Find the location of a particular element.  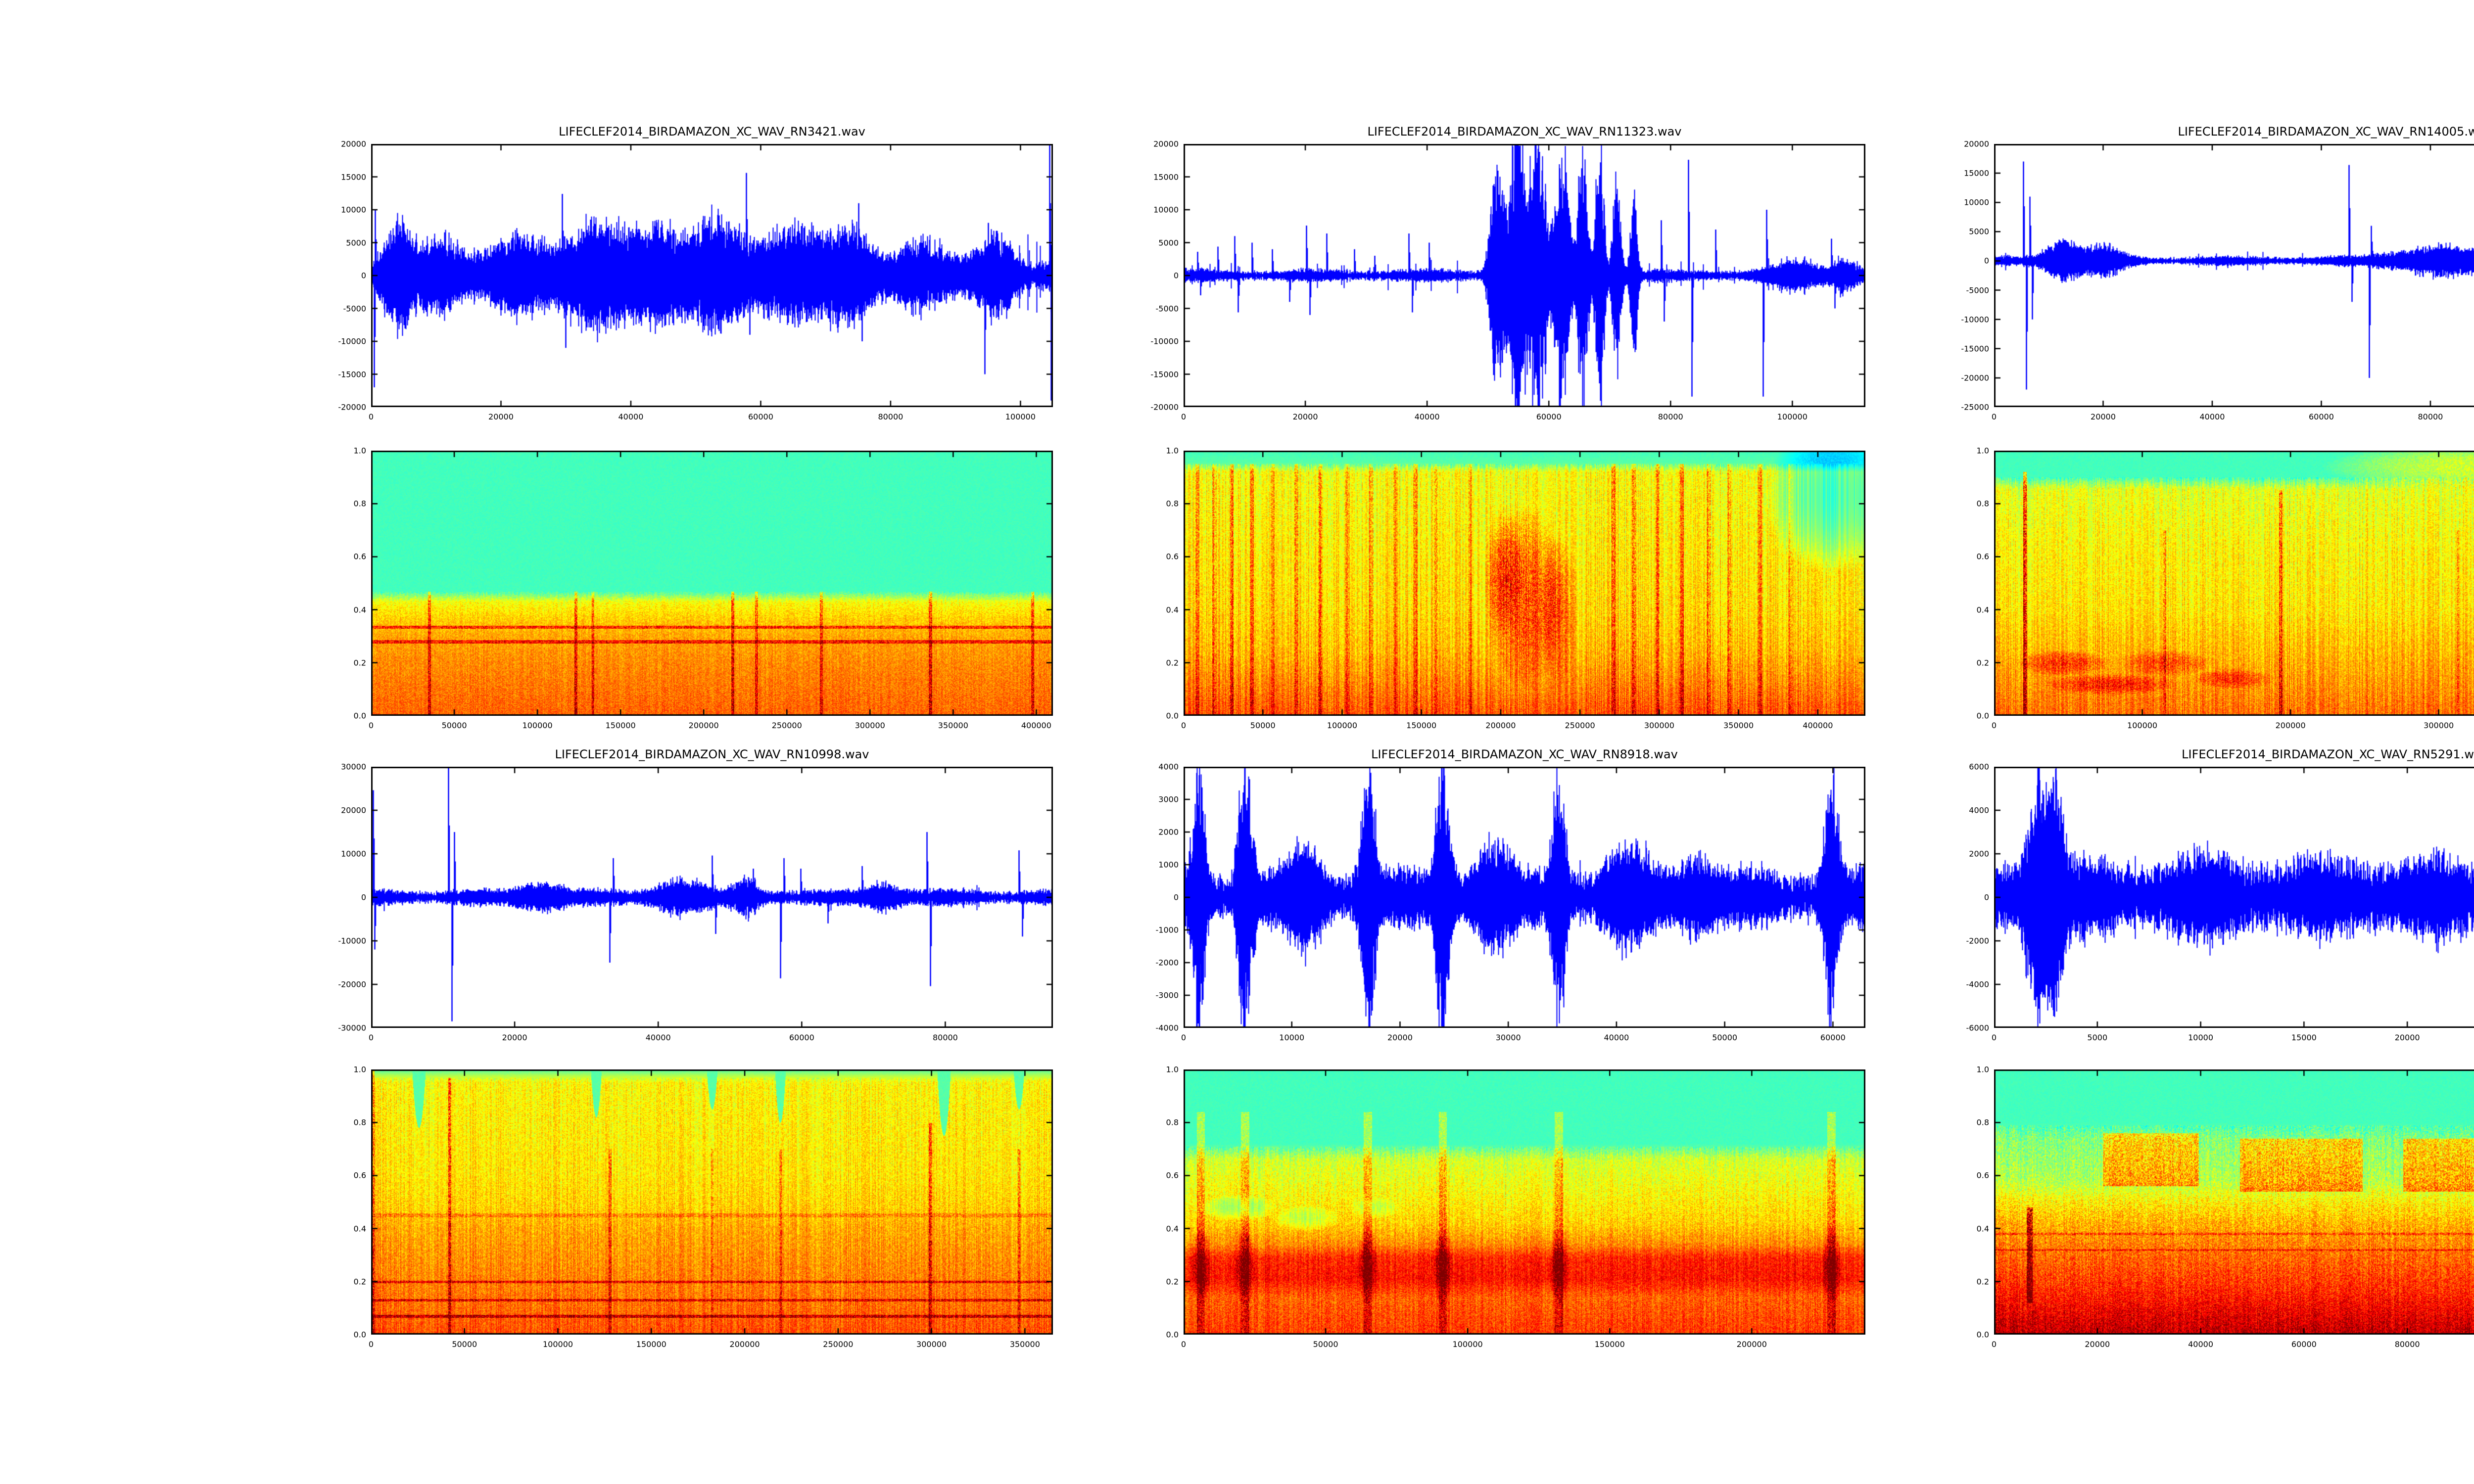

y-tick-label: -3000 is located at coordinates (1167, 995).